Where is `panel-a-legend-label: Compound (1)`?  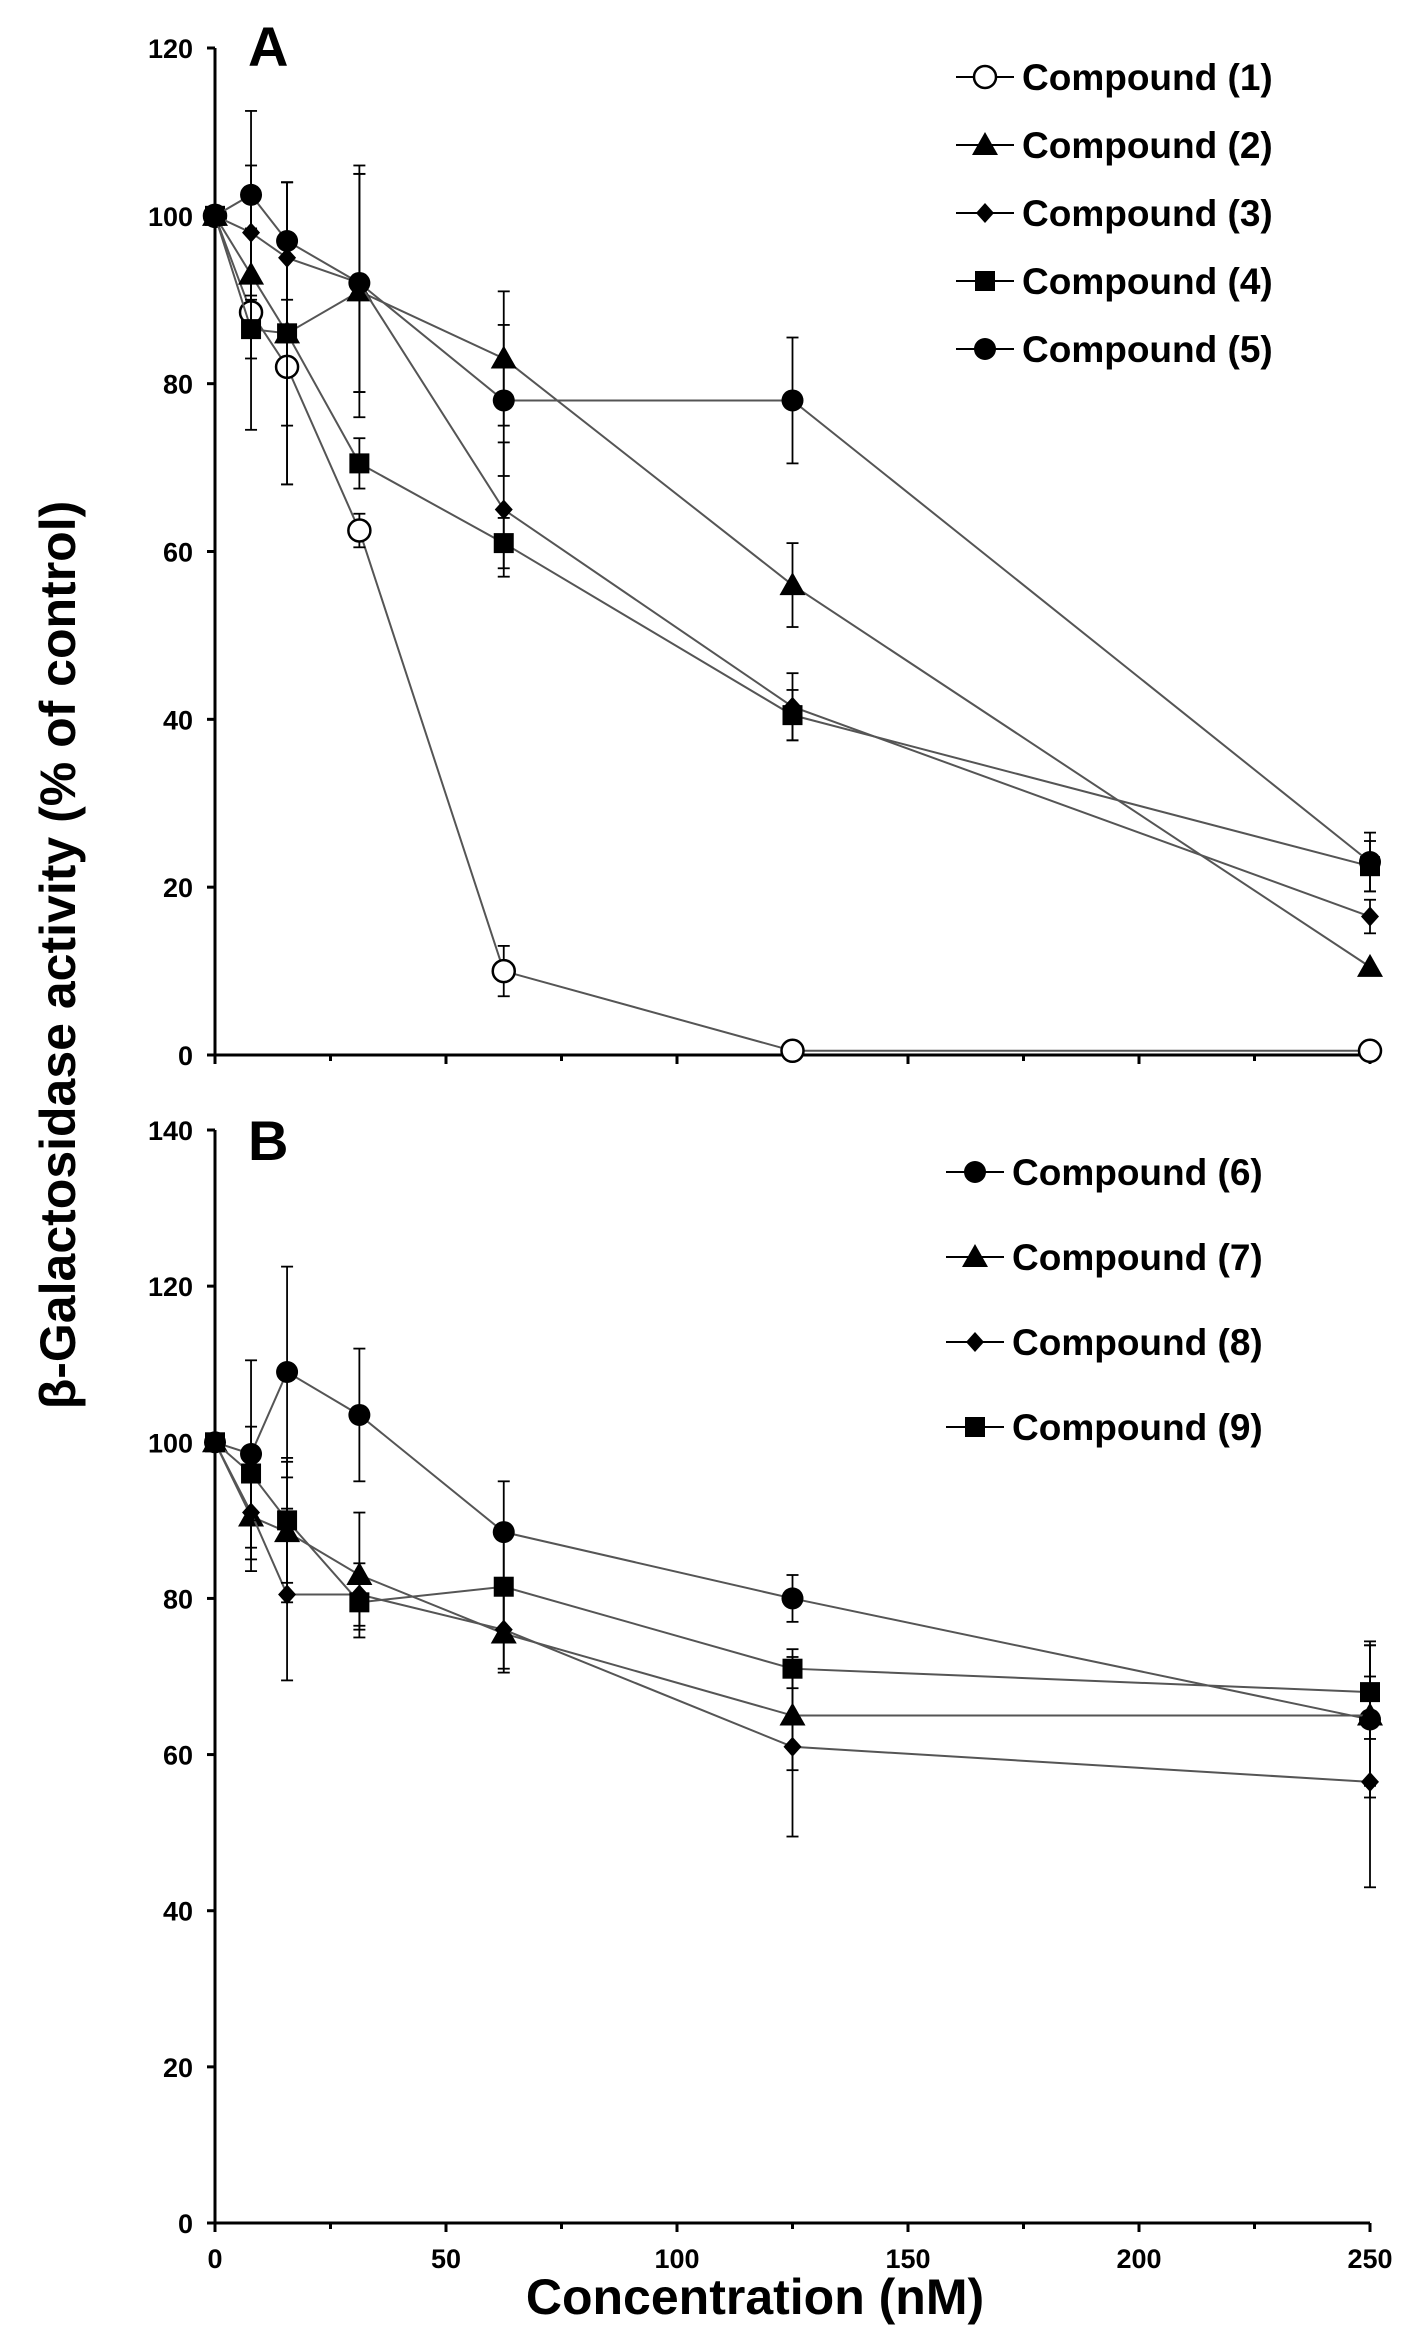 panel-a-legend-label: Compound (1) is located at coordinates (1147, 77).